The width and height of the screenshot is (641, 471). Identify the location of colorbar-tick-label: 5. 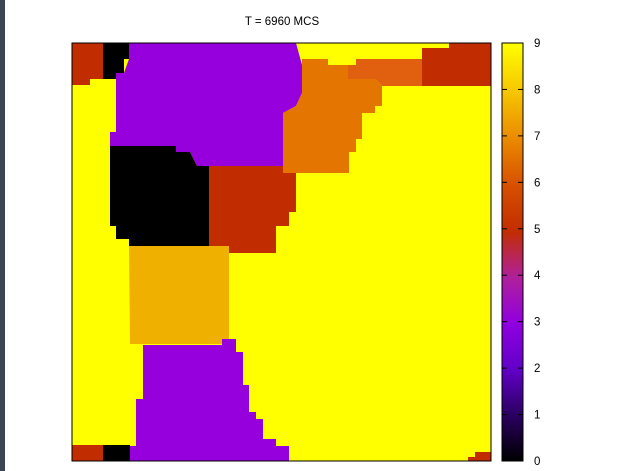
(537, 230).